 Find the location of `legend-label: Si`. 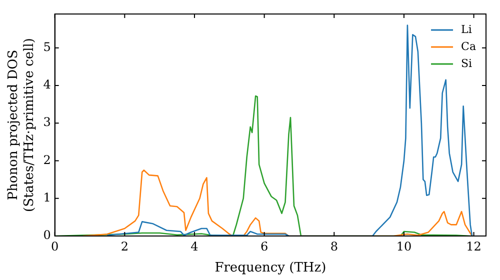

legend-label: Si is located at coordinates (467, 63).